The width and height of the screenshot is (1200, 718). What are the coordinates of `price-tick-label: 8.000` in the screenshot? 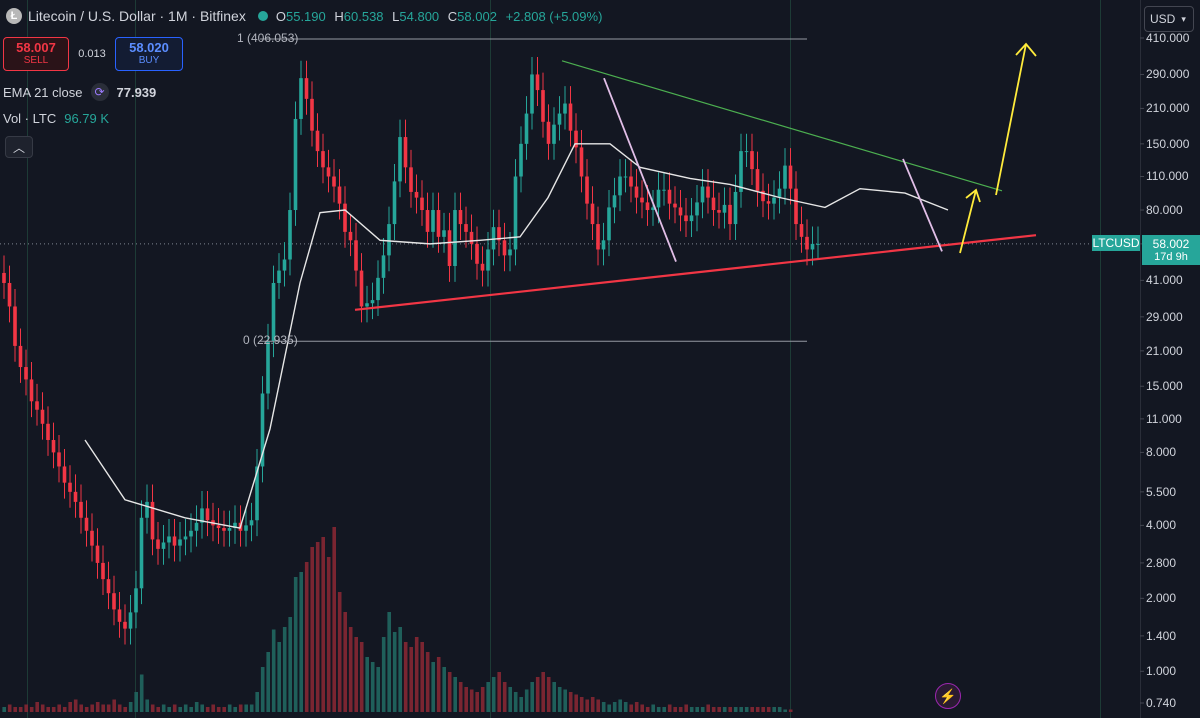 It's located at (1161, 452).